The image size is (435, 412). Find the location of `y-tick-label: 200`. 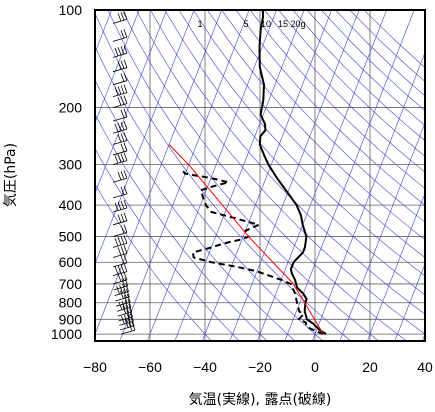

y-tick-label: 200 is located at coordinates (71, 108).